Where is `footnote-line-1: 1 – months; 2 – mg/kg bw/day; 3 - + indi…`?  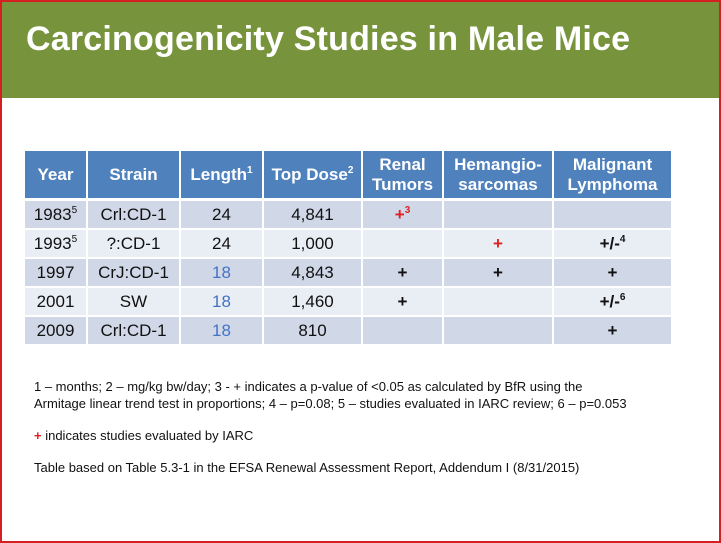
footnote-line-1: 1 – months; 2 – mg/kg bw/day; 3 - + indi… is located at coordinates (308, 386).